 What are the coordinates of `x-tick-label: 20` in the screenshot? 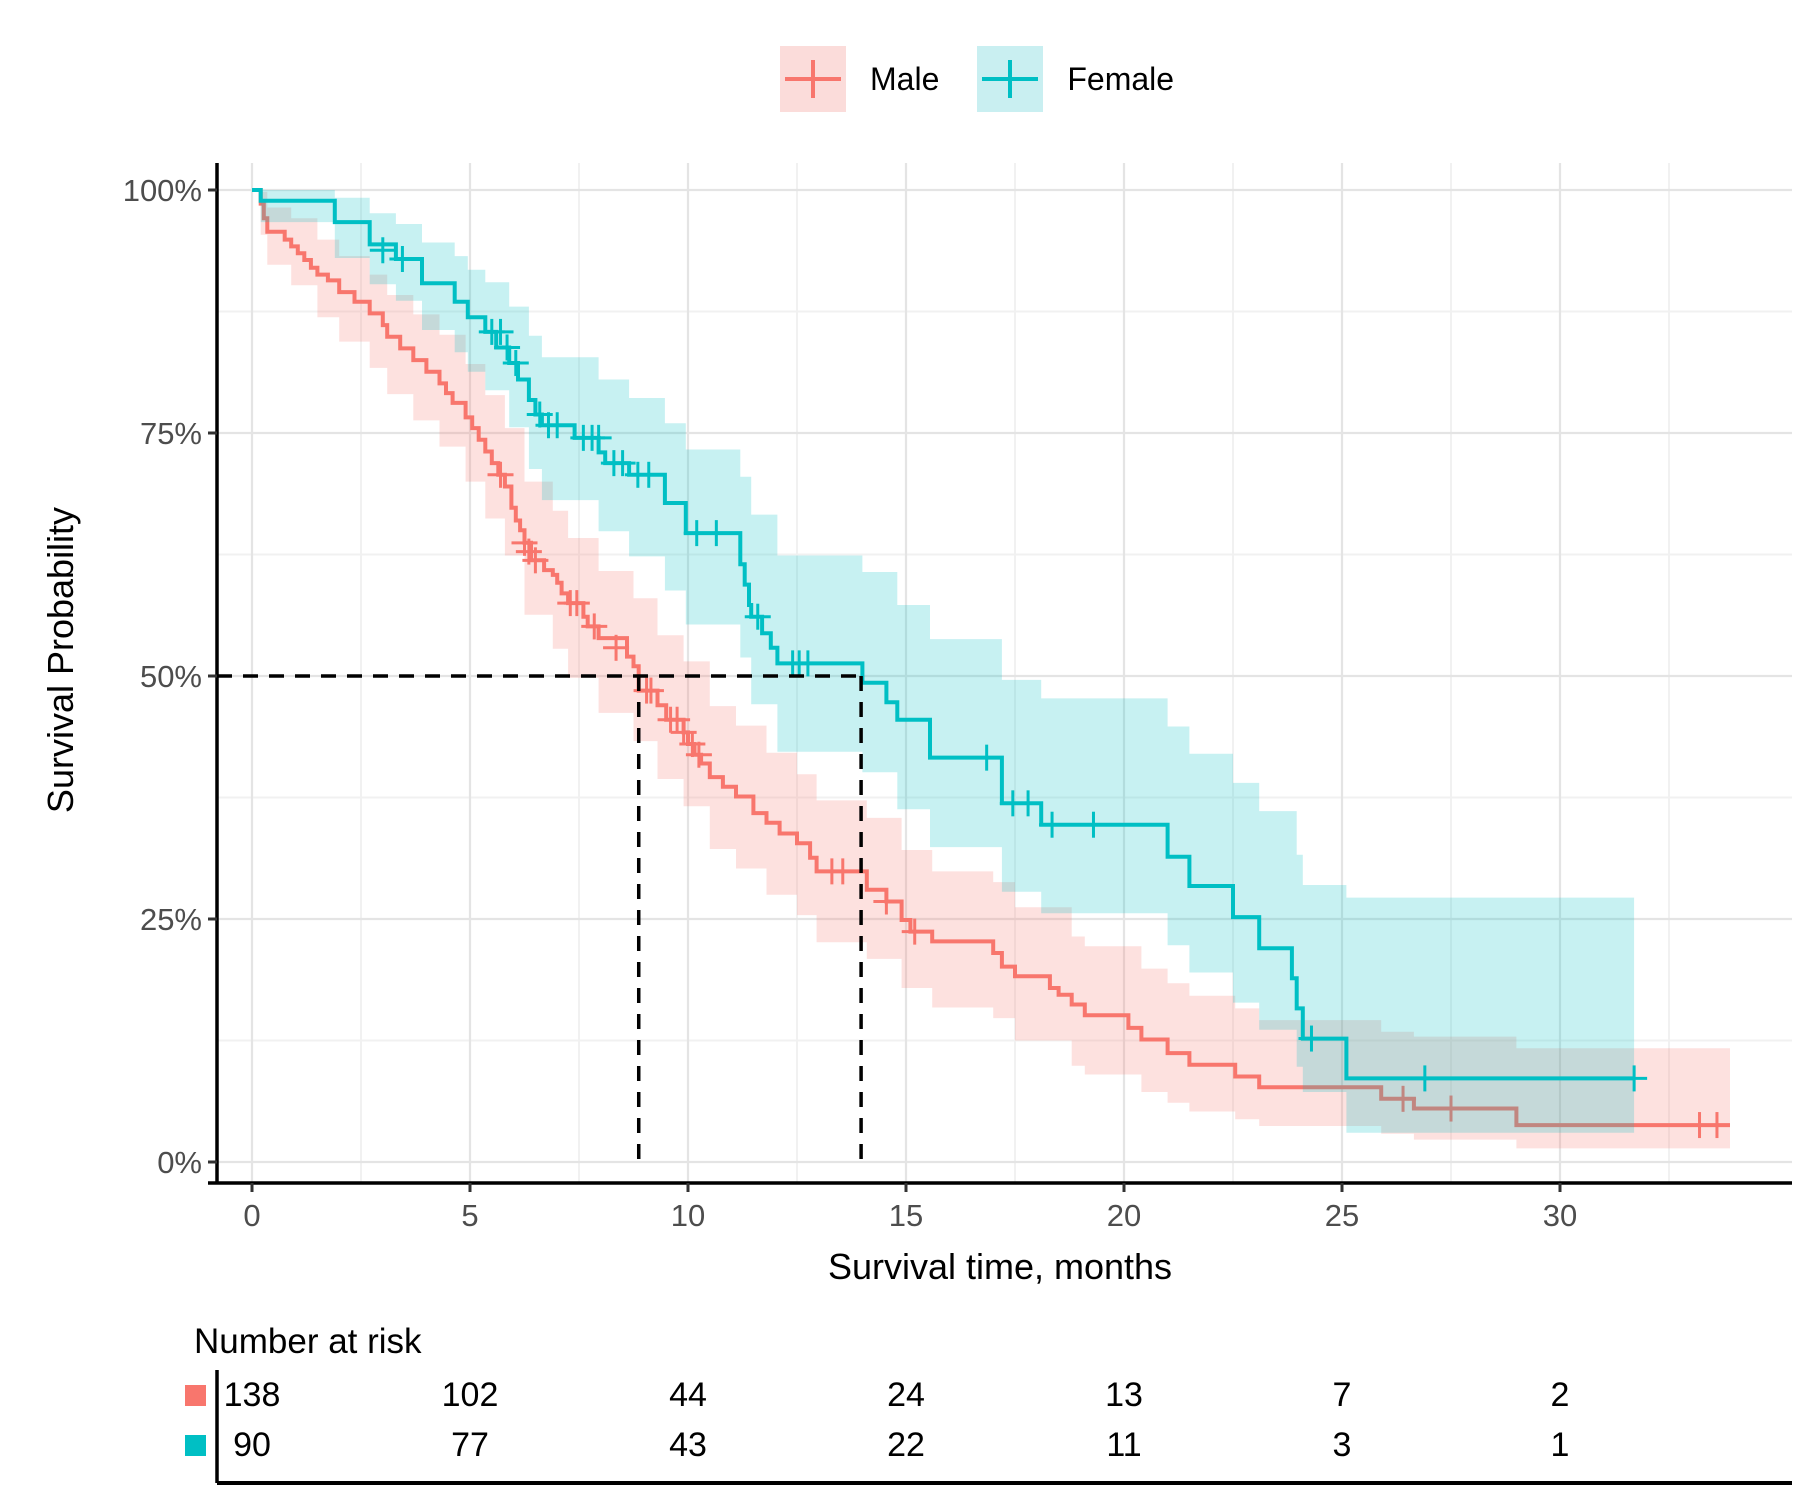 It's located at (1124, 1215).